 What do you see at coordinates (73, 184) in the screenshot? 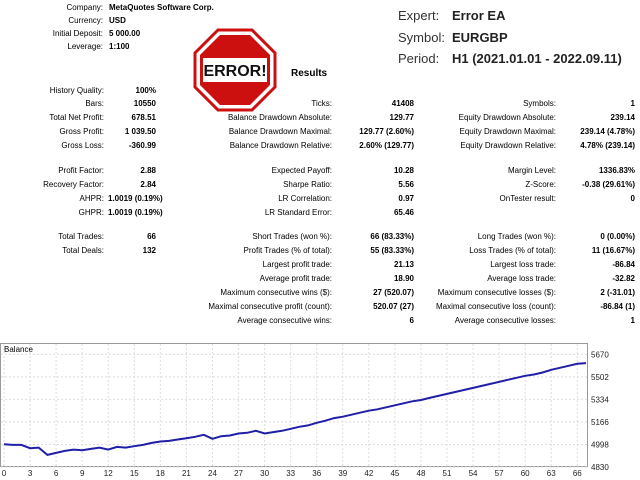
I see `stat-label: Recovery Factor:` at bounding box center [73, 184].